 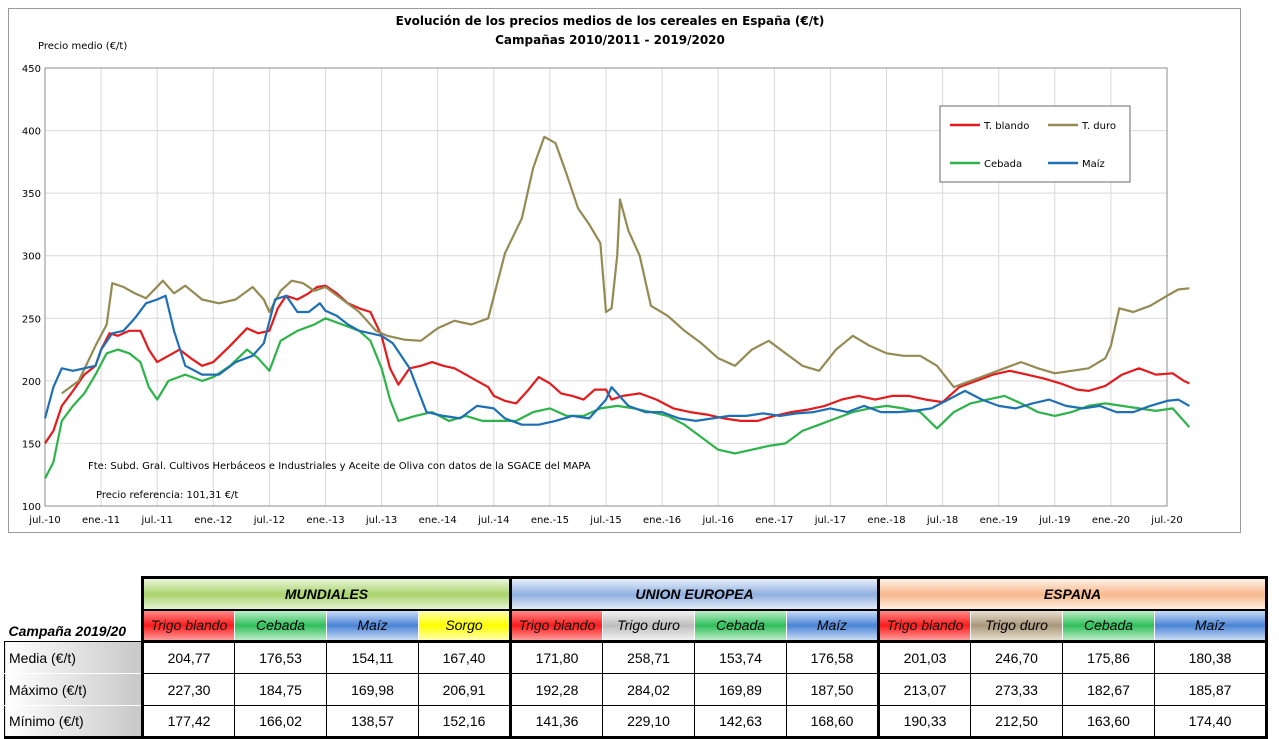 What do you see at coordinates (1211, 689) in the screenshot?
I see `table-cell: 185,87` at bounding box center [1211, 689].